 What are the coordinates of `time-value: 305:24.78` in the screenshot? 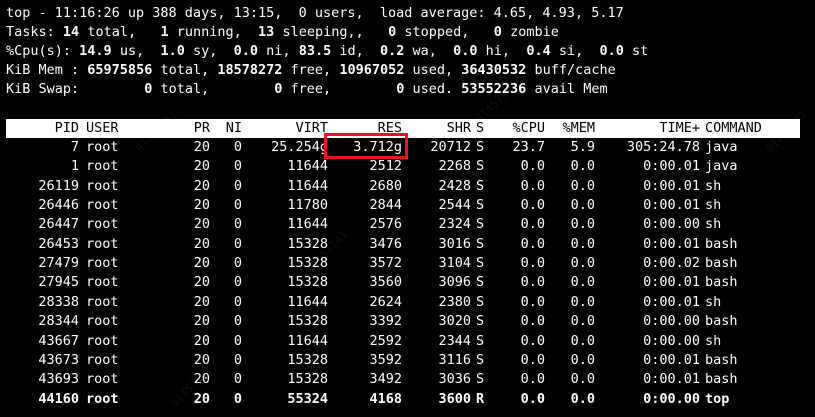 It's located at (663, 147).